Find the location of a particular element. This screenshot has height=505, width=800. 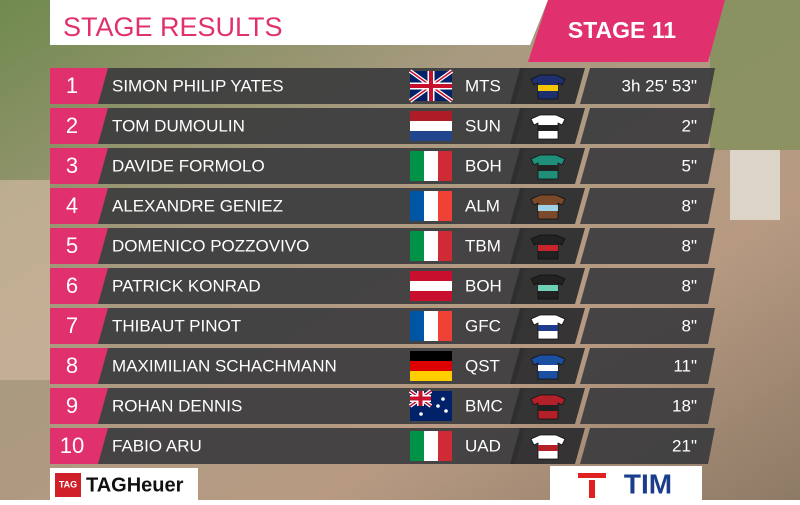

sponsor-badge-text: TAG is located at coordinates (68, 484).